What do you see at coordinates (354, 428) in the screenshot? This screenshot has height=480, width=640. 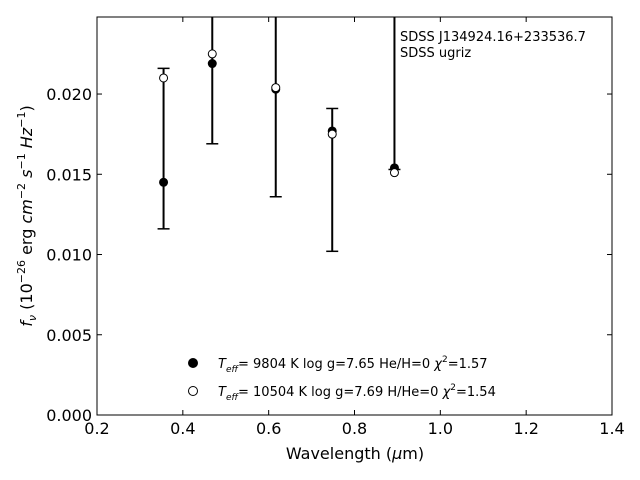 I see `x-tick-label: 0.8` at bounding box center [354, 428].